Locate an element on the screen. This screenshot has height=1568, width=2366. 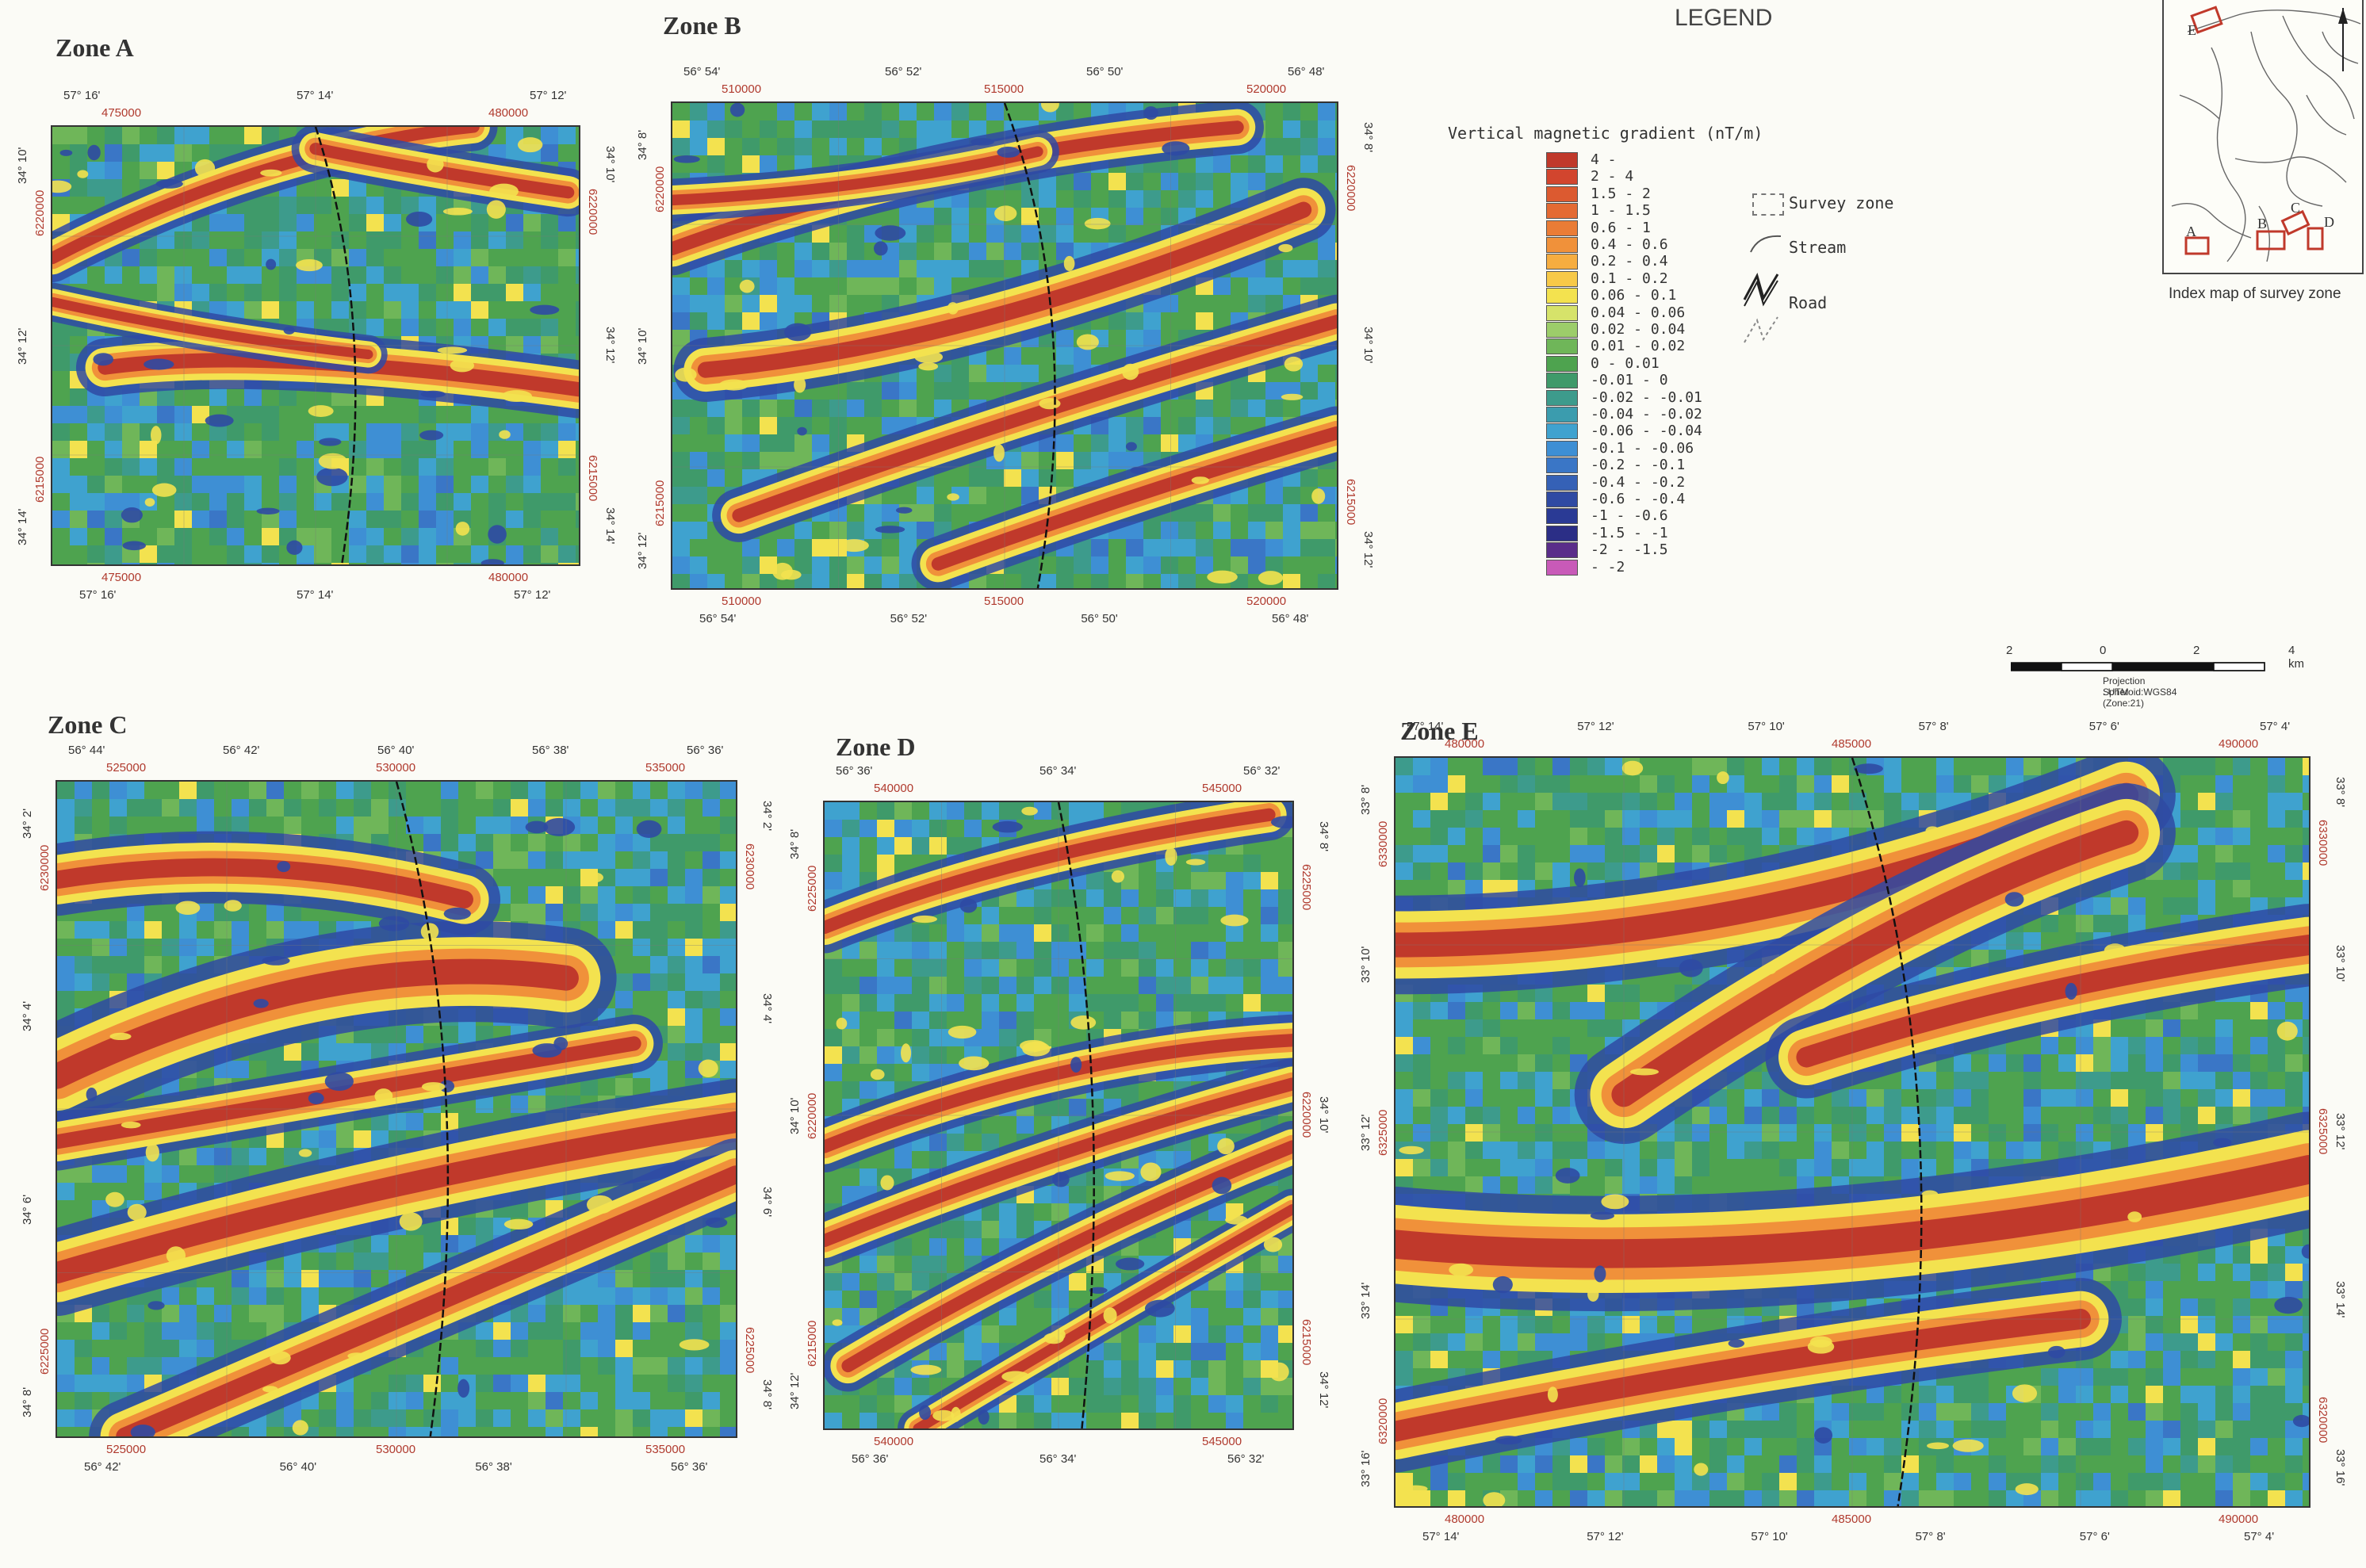
longitude-label: 57° 12' is located at coordinates (533, 595).